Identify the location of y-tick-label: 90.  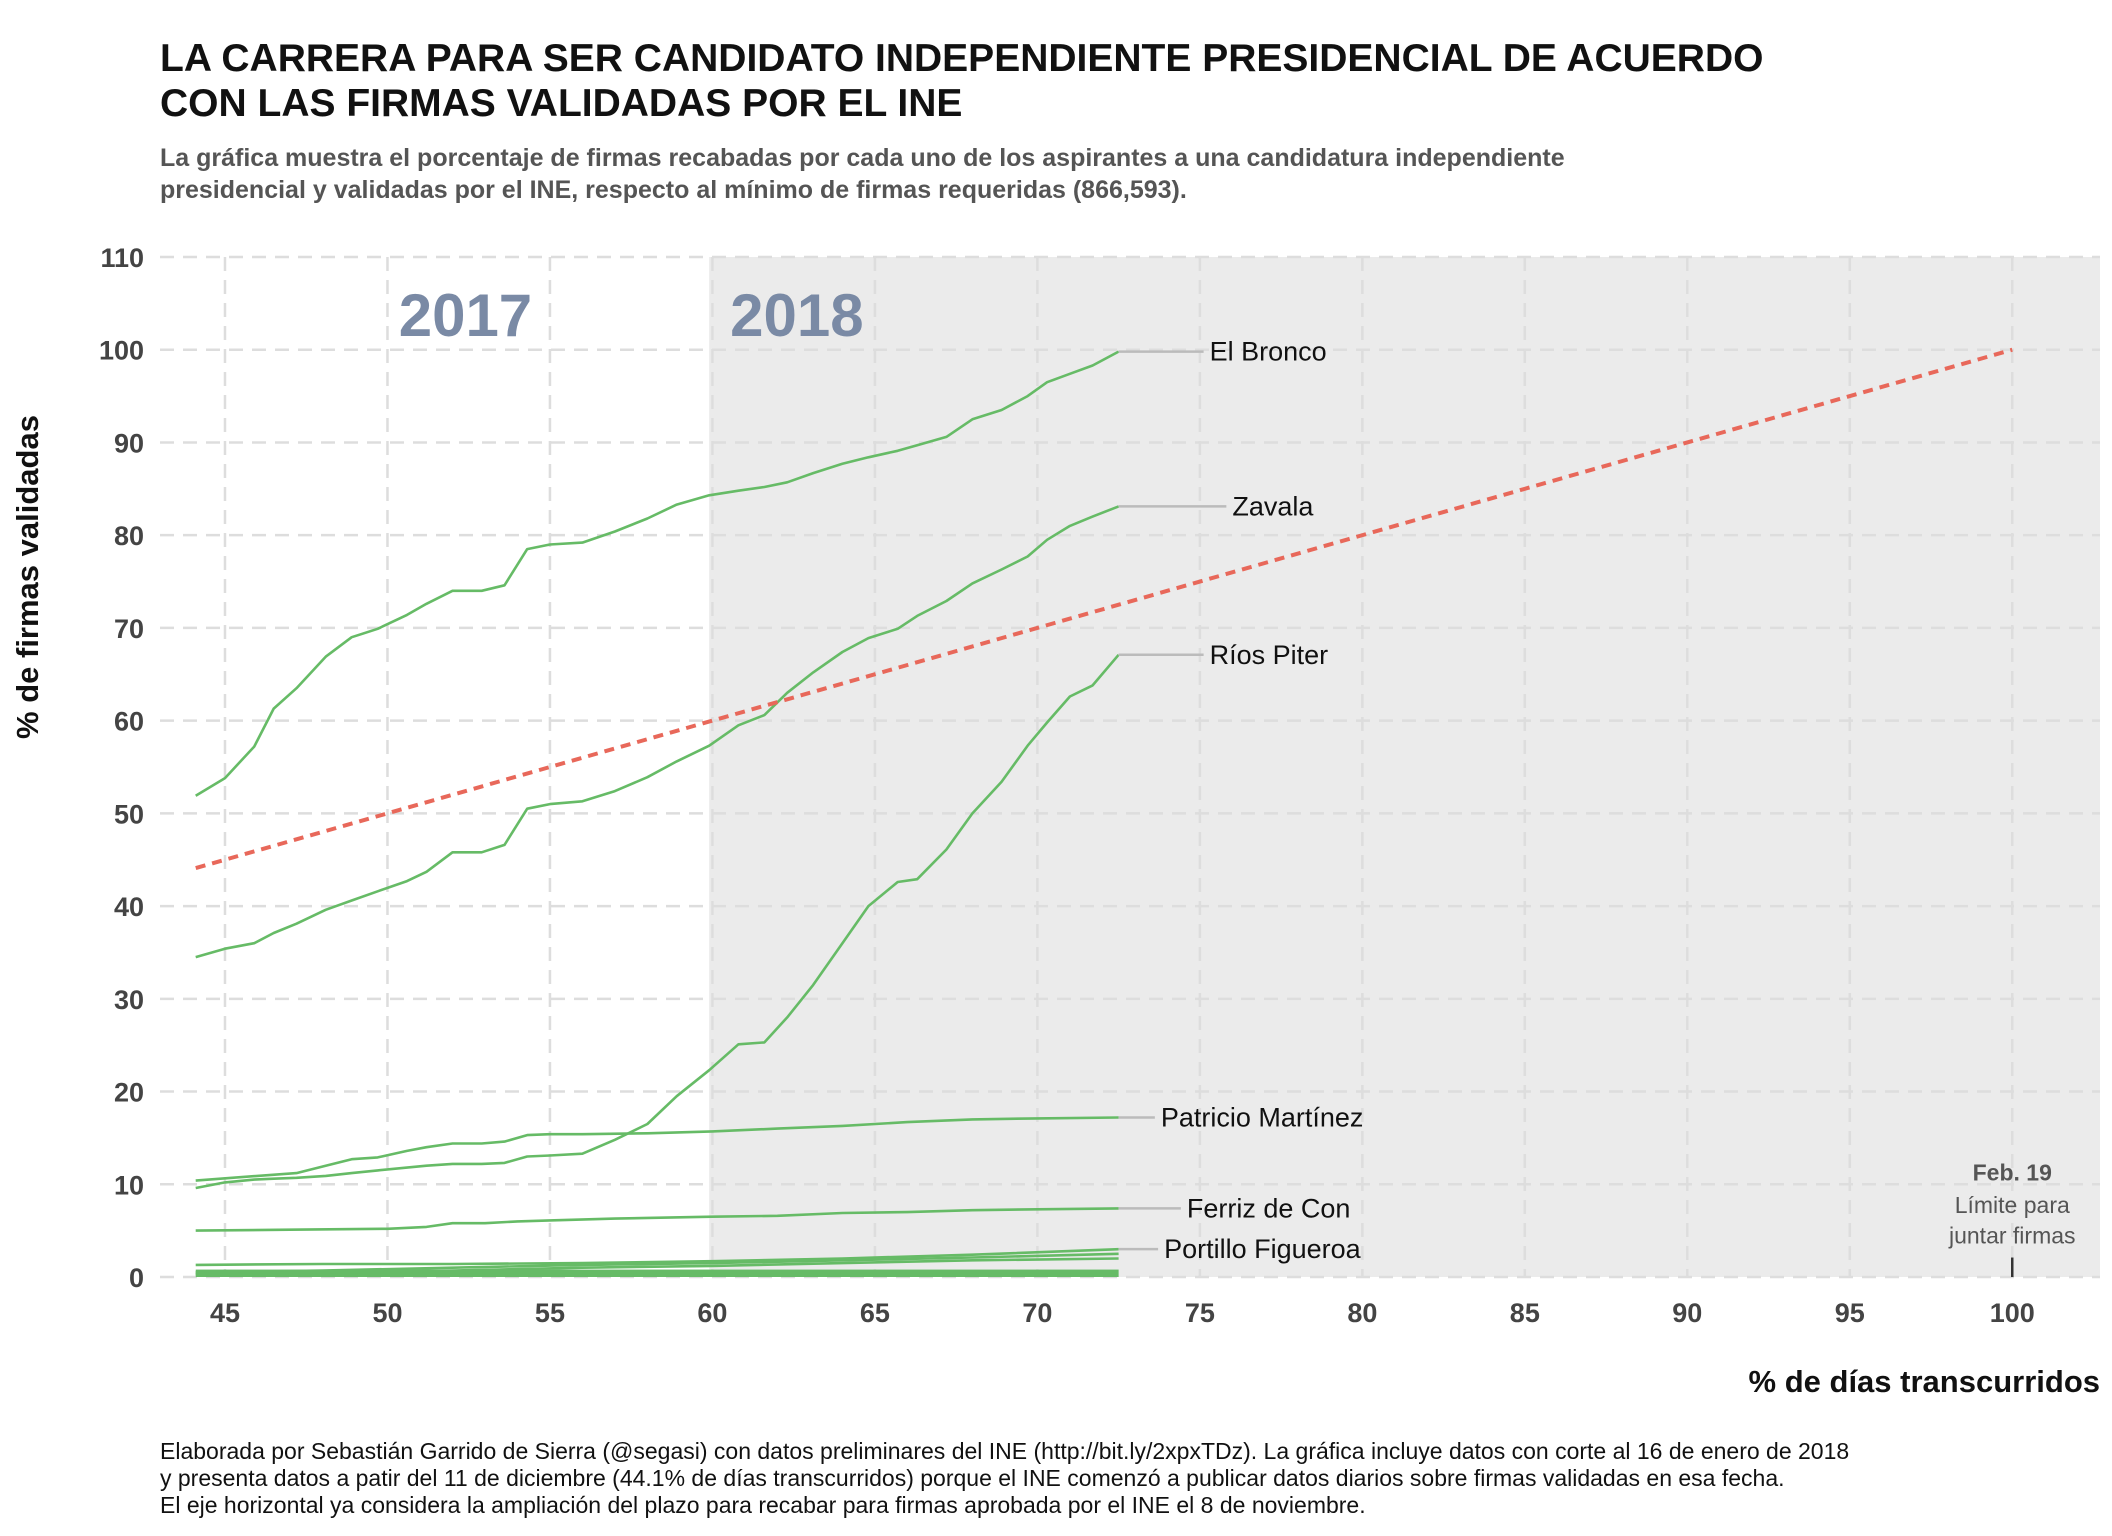
(129, 443).